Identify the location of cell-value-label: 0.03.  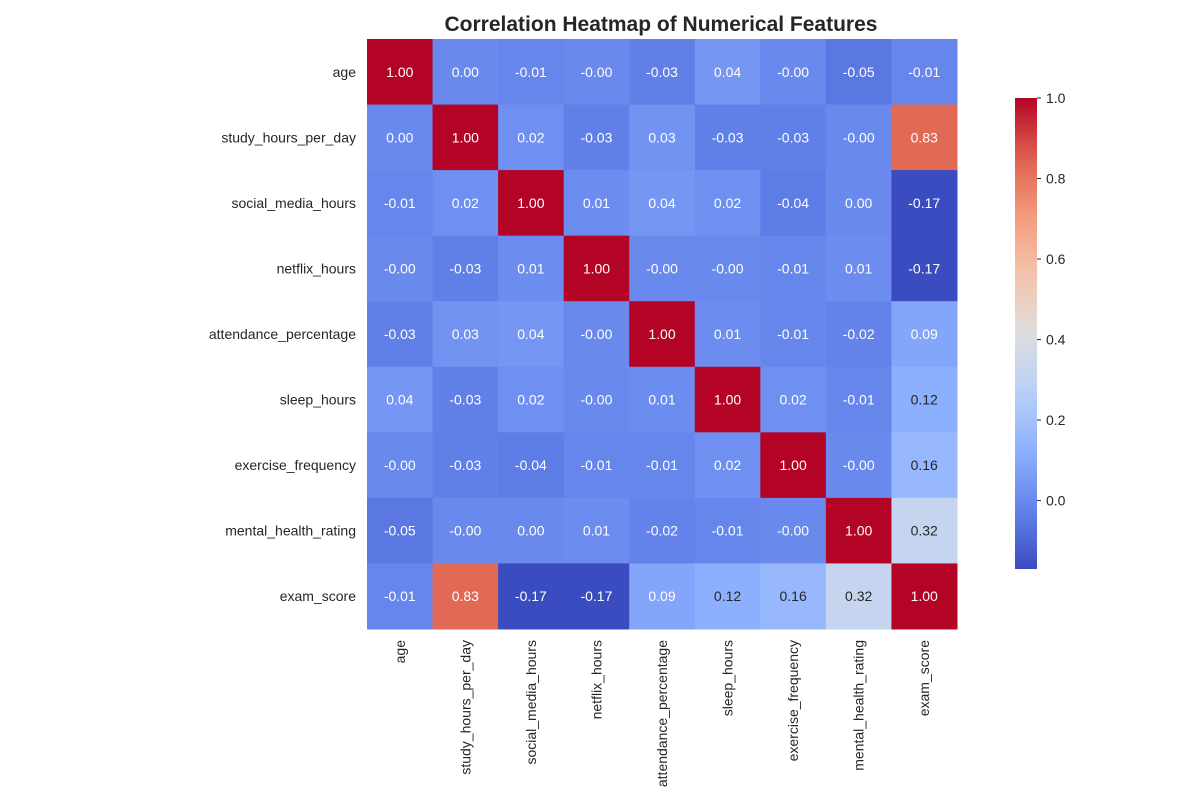
(465, 334).